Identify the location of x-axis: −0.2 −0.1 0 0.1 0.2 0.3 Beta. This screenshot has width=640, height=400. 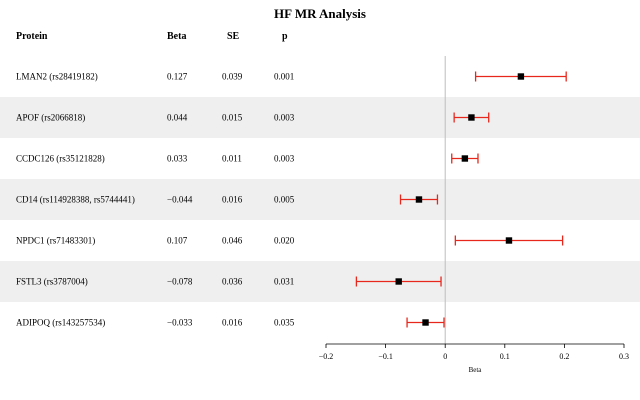
(474, 358).